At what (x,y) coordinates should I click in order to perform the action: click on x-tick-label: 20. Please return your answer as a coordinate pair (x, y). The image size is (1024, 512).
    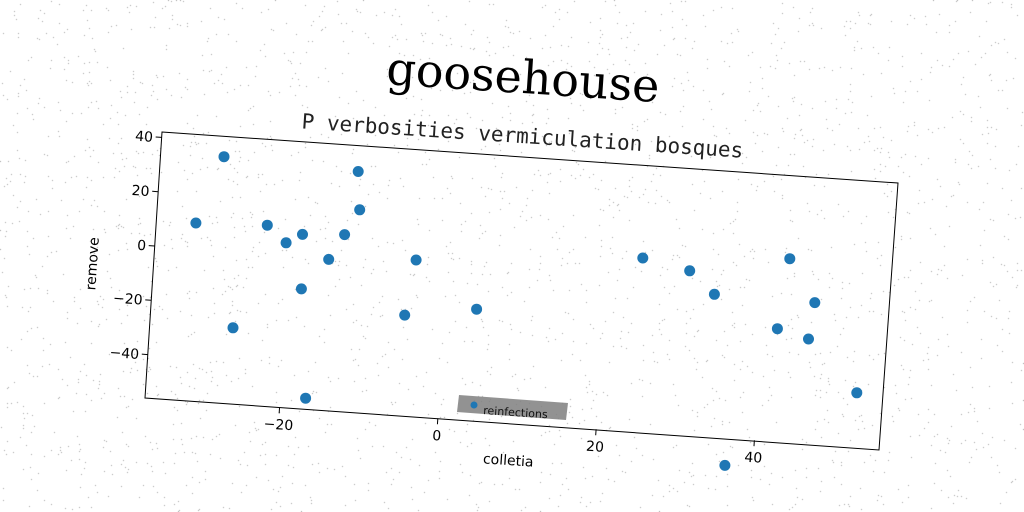
    Looking at the image, I should click on (595, 447).